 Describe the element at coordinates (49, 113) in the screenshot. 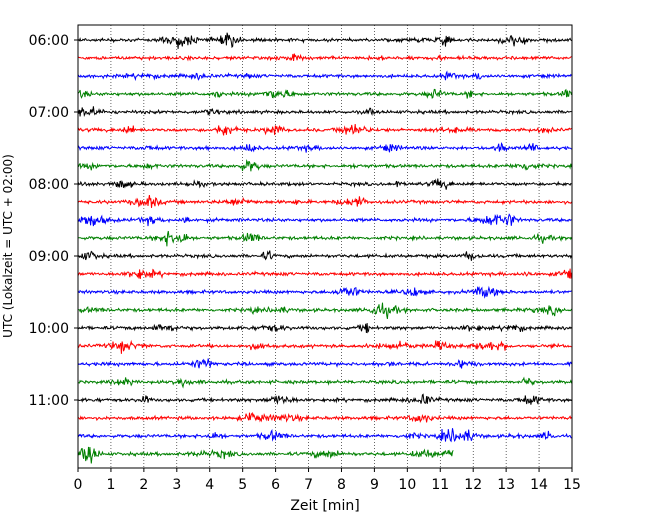

I see `y-tick-label: 07:00` at that location.